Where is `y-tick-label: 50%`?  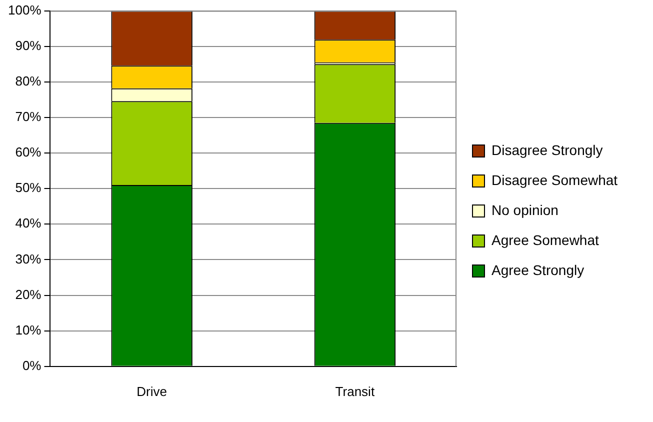 y-tick-label: 50% is located at coordinates (28, 188).